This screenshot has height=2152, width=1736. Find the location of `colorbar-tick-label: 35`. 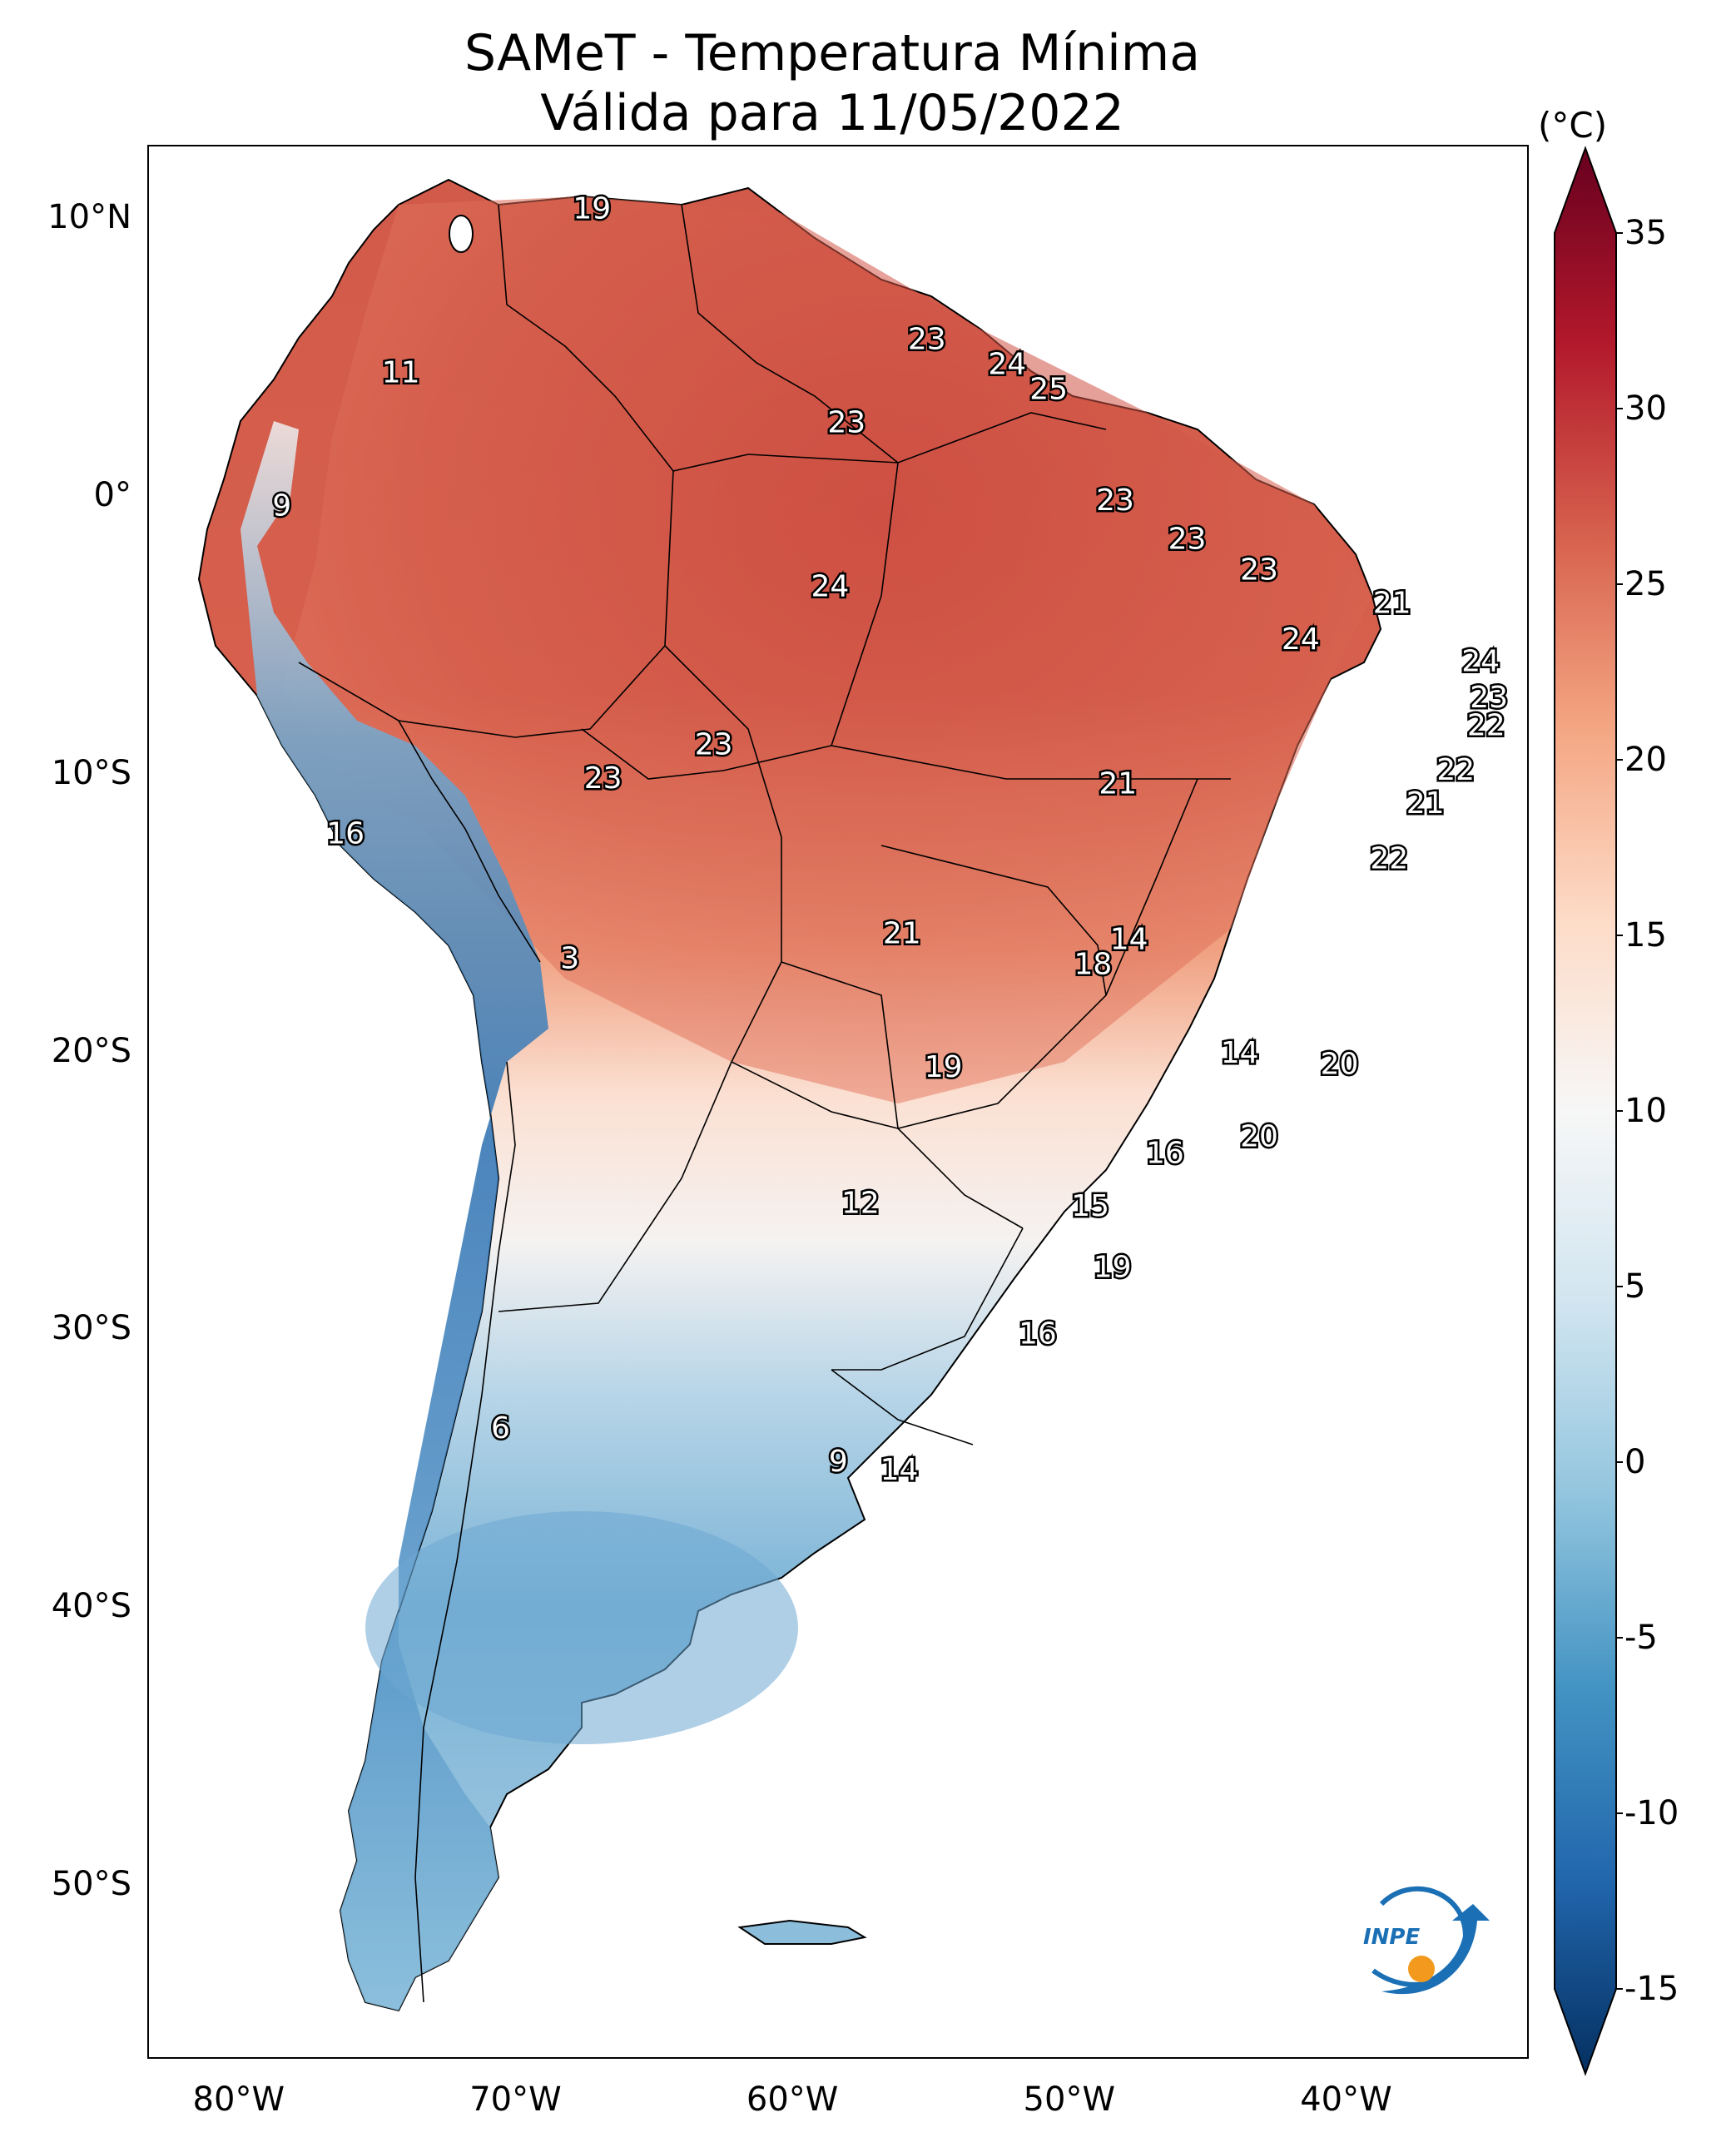

colorbar-tick-label: 35 is located at coordinates (1646, 233).